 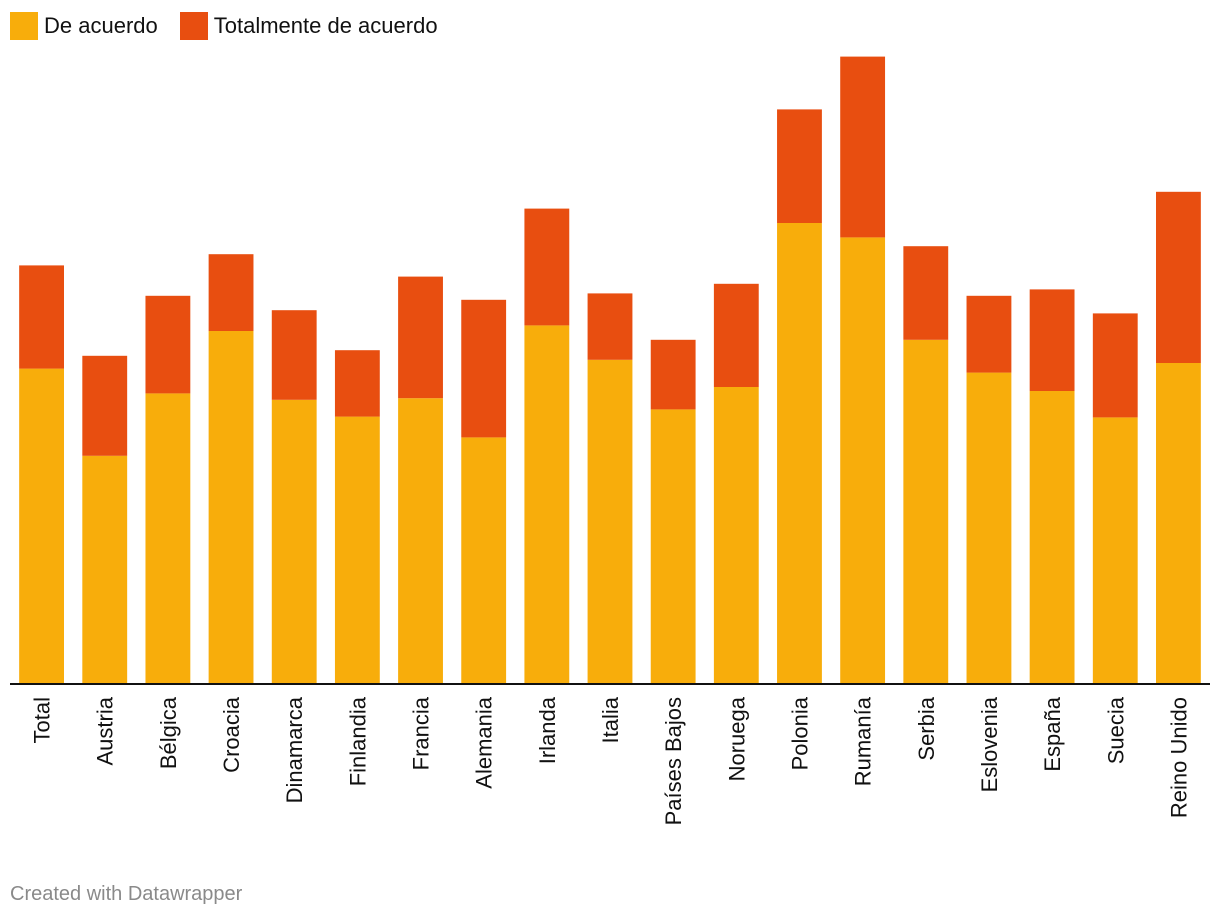 What do you see at coordinates (41, 317) in the screenshot?
I see `bar-total-totalmente-de-acuerdo` at bounding box center [41, 317].